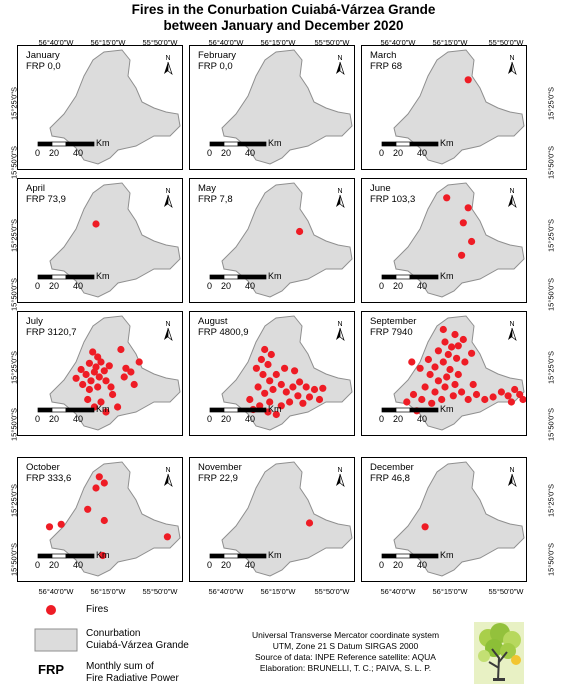  What do you see at coordinates (551, 235) in the screenshot?
I see `lat-label-right-r2-a: 15°25'0"S` at bounding box center [551, 235].